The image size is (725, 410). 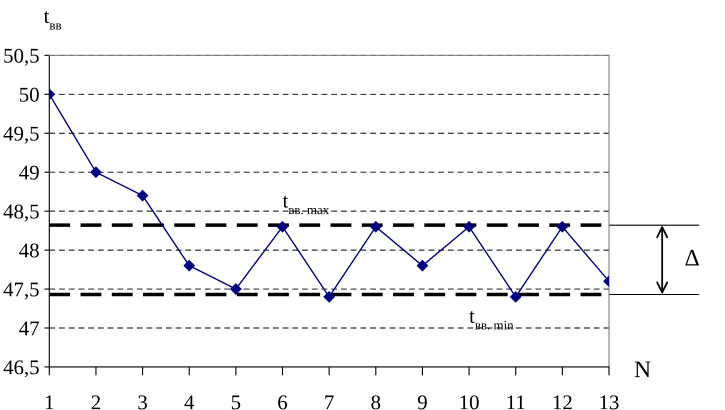 I want to click on text: Δ, so click(x=692, y=258).